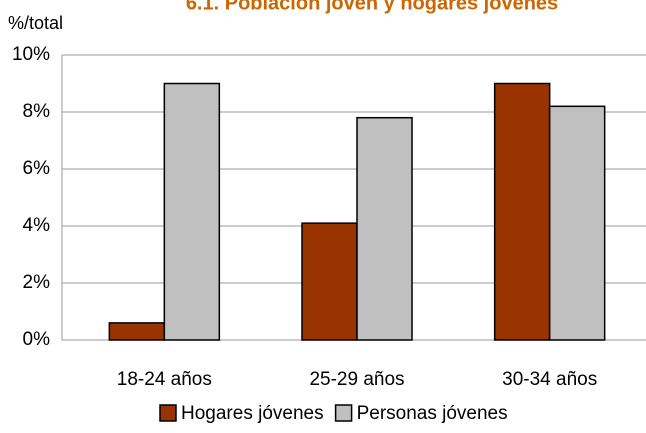 The height and width of the screenshot is (433, 646). I want to click on y-tick-label: 10%, so click(31, 54).